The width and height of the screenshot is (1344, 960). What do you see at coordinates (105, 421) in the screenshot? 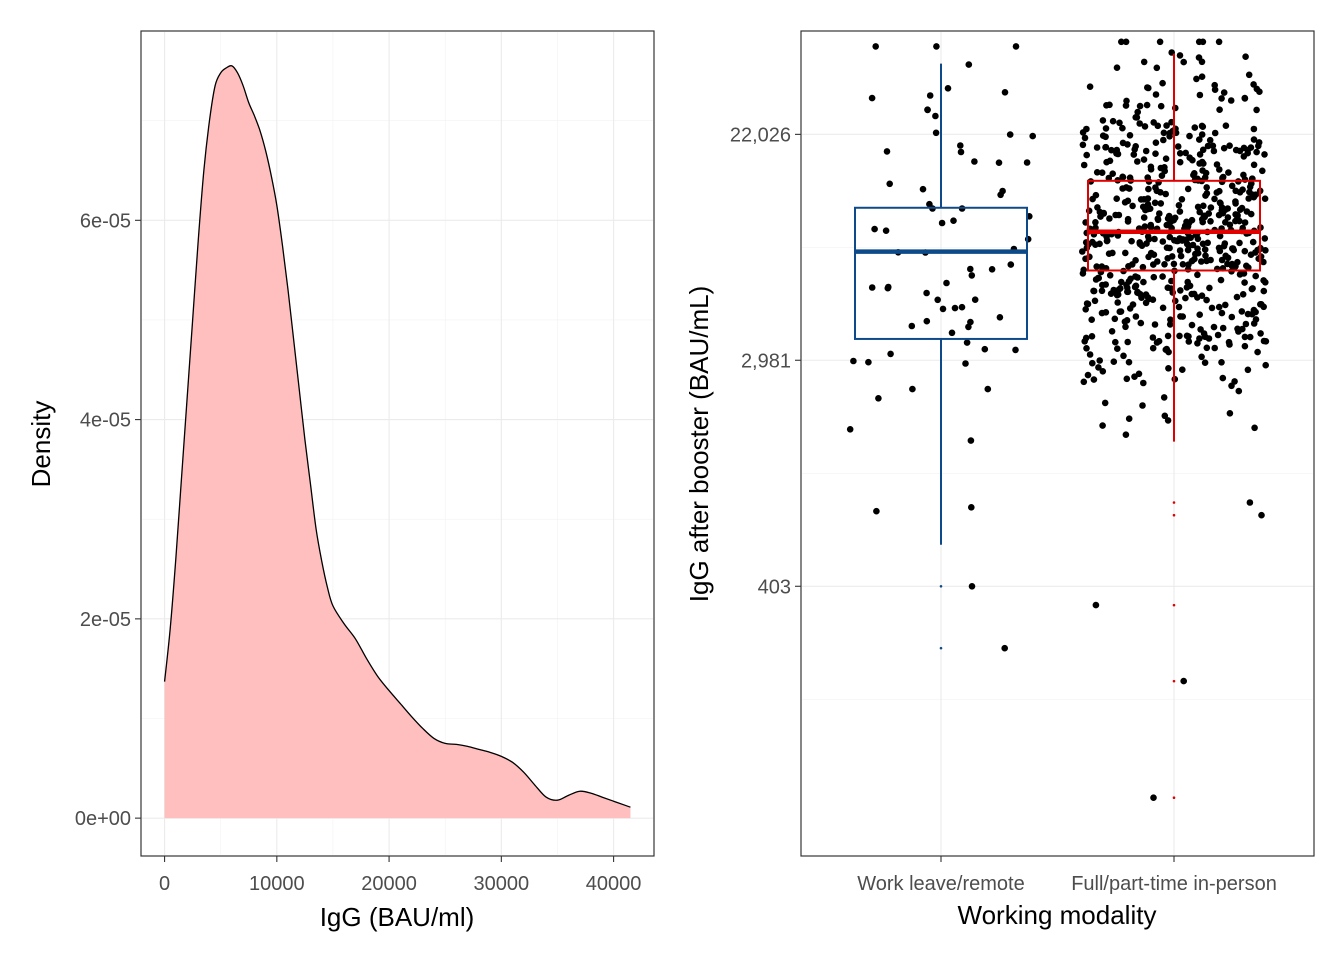
I see `density-y-tick-label: 4e-05` at bounding box center [105, 421].